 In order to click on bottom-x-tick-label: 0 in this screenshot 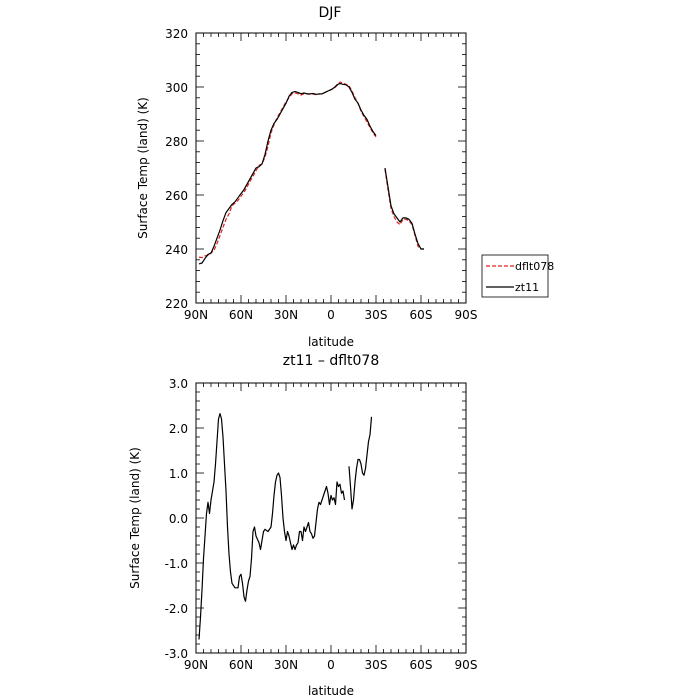, I will do `click(331, 665)`.